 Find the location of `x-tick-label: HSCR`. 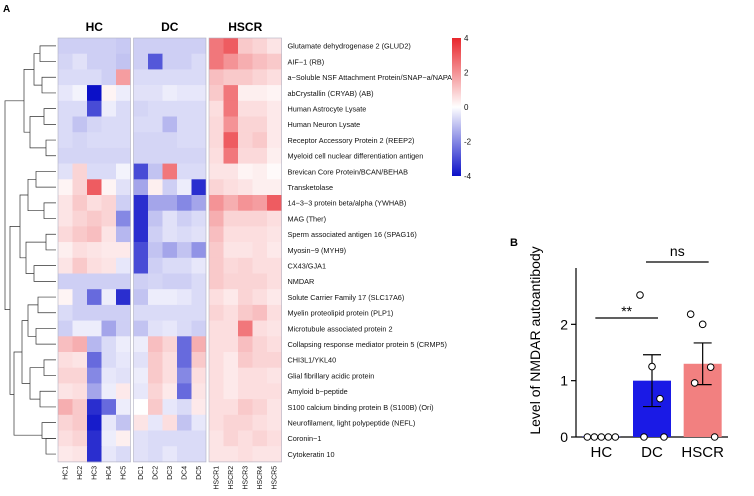

x-tick-label: HSCR is located at coordinates (702, 452).